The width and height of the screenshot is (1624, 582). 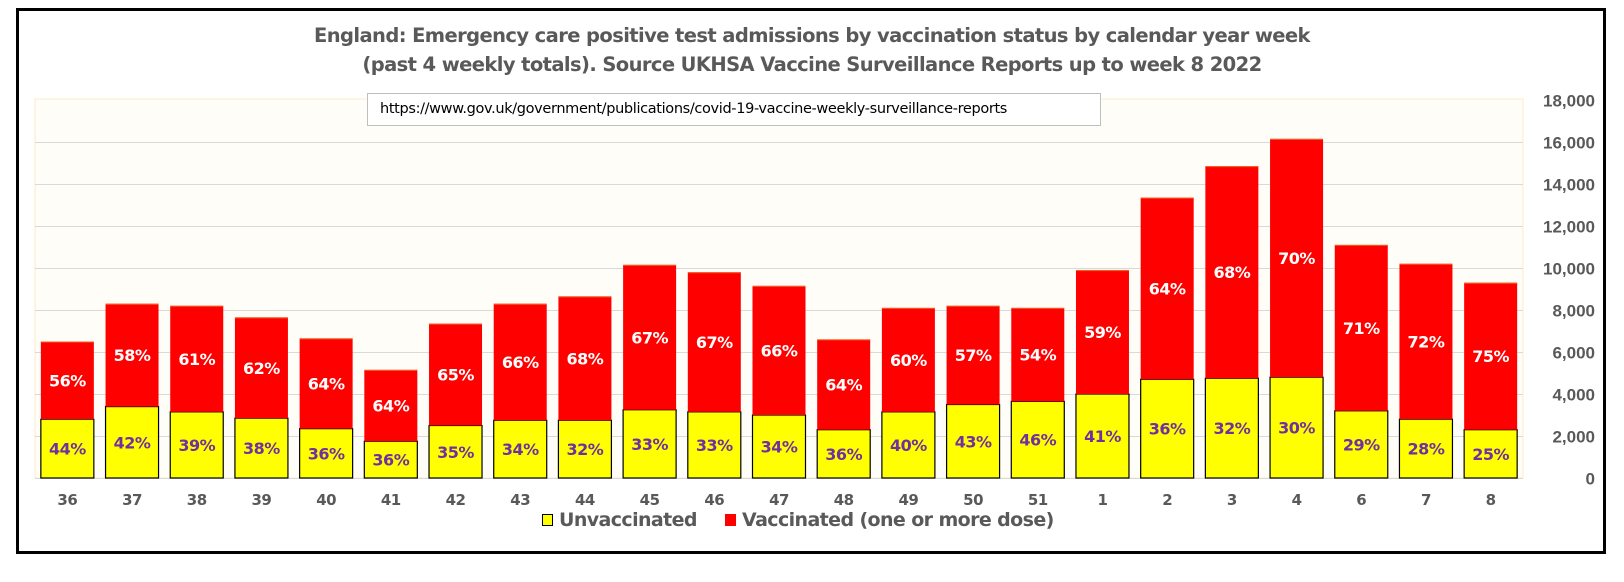 I want to click on y-tick-label: 10,000, so click(x=1569, y=269).